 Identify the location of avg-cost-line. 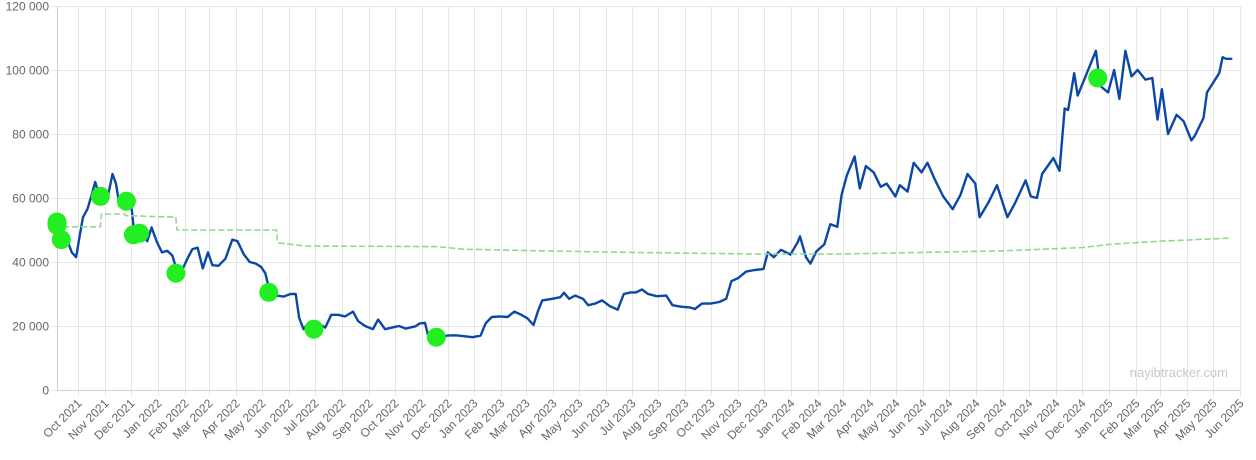
(644, 234).